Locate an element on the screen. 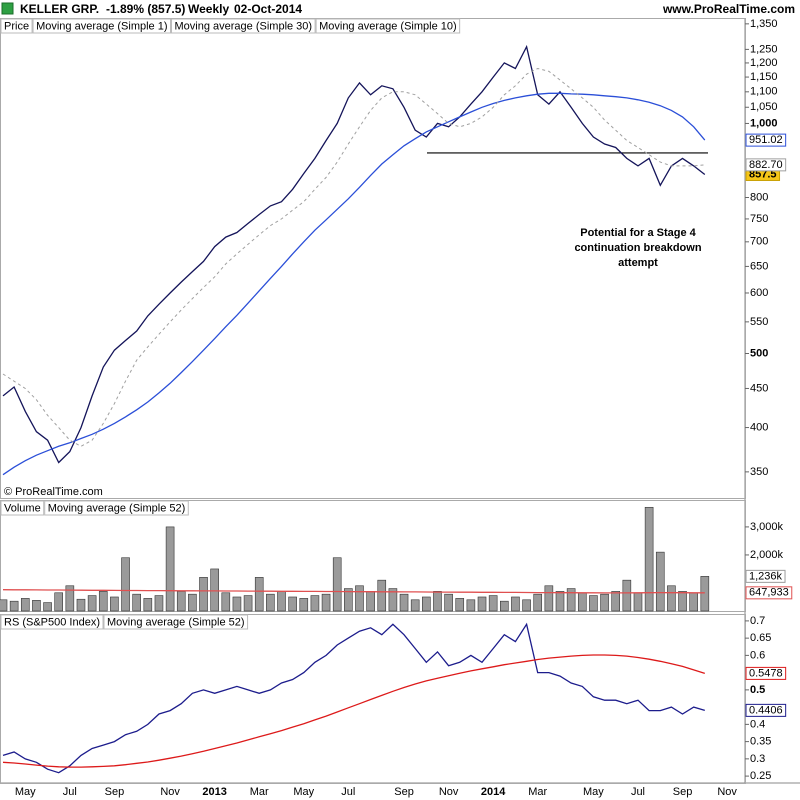 The width and height of the screenshot is (800, 800). last-value-label: 0.5478 is located at coordinates (766, 673).